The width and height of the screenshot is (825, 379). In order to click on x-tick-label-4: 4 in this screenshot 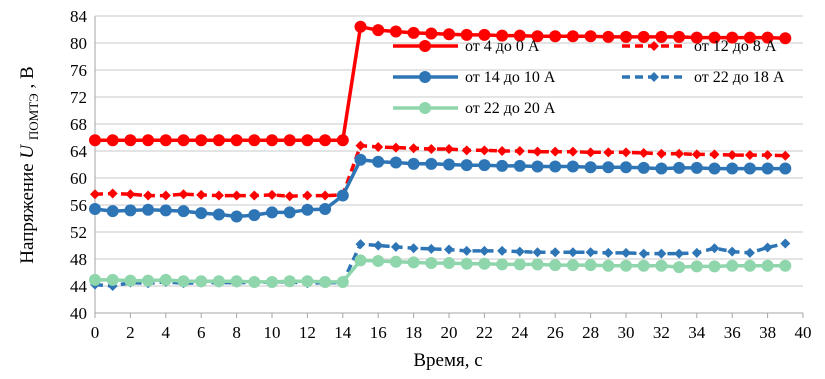, I will do `click(166, 332)`.